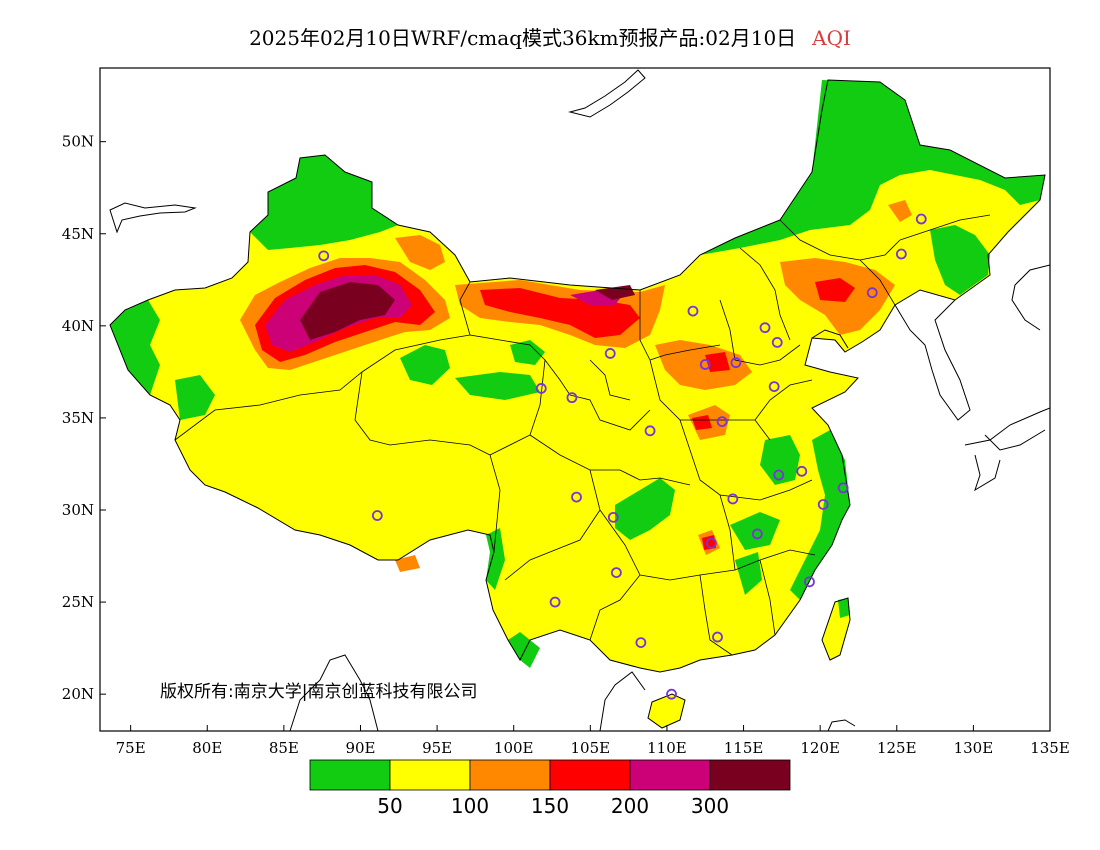  Describe the element at coordinates (524, 650) in the screenshot. I see `aqi-good-yunnan-south` at that location.